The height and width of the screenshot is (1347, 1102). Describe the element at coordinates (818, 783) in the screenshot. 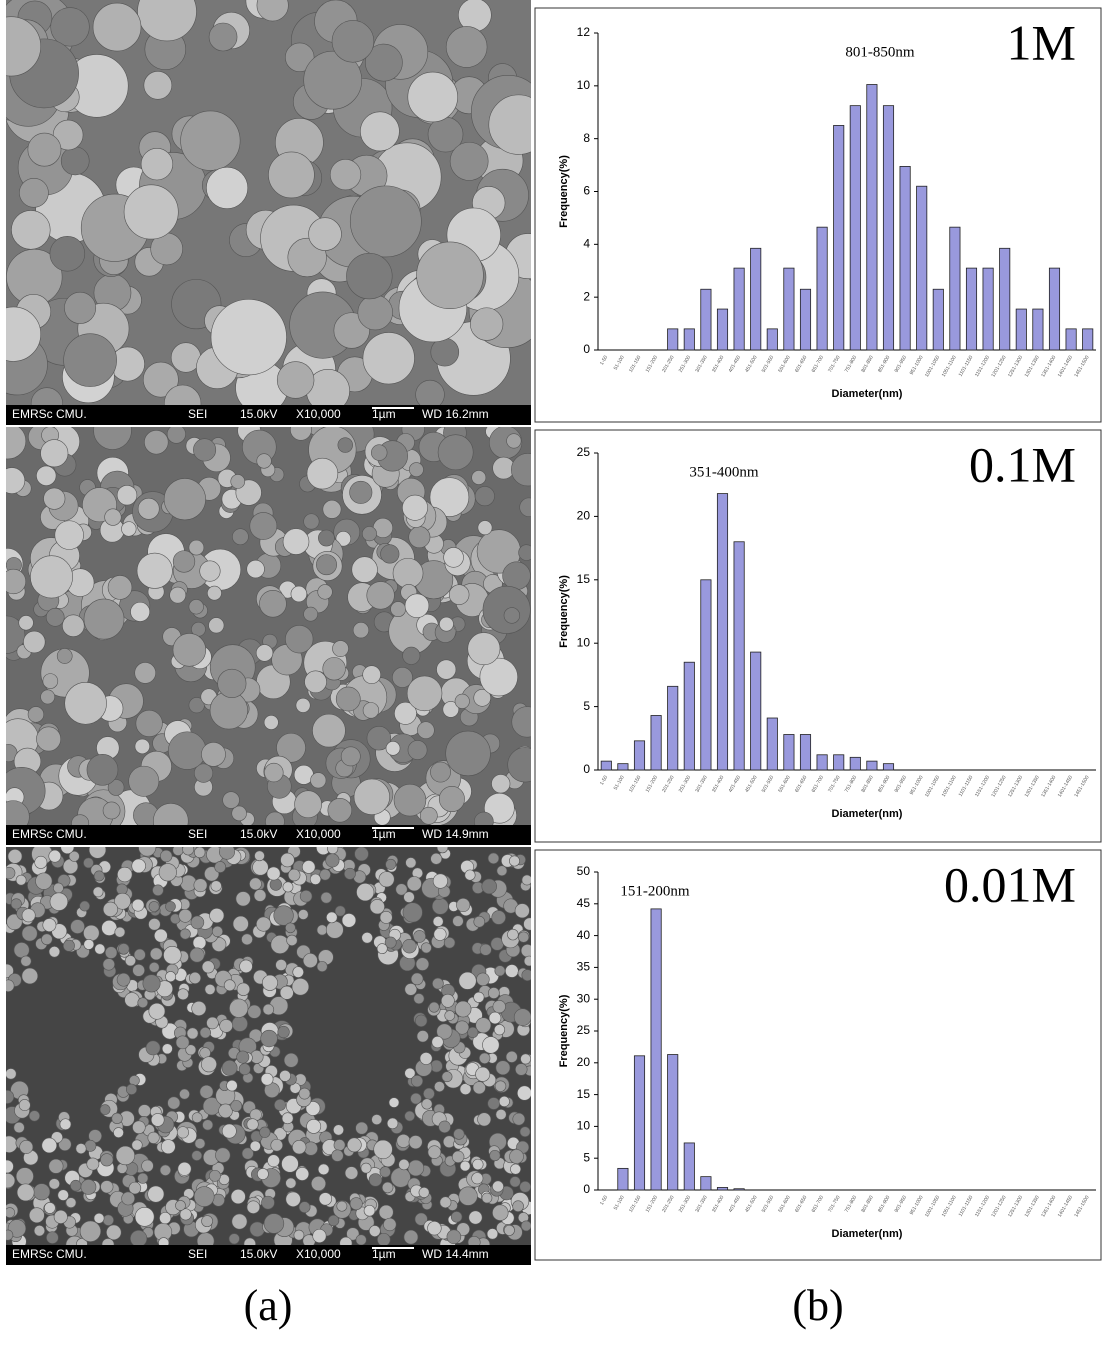

I see `x-tick-label: 651-700` at that location.